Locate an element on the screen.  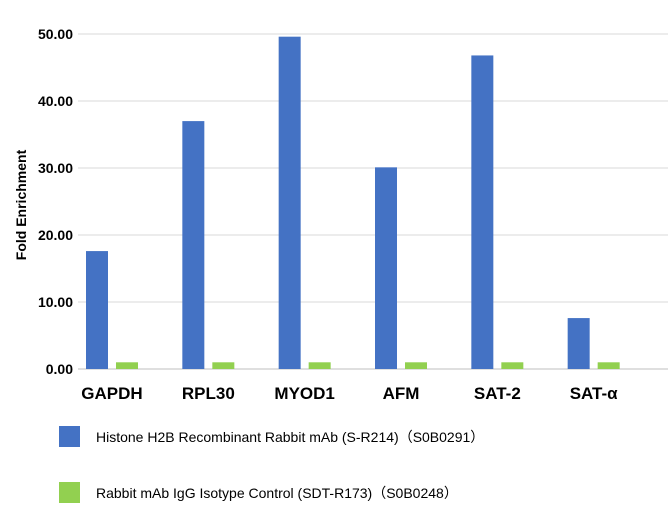
category-label: AFM is located at coordinates (401, 393).